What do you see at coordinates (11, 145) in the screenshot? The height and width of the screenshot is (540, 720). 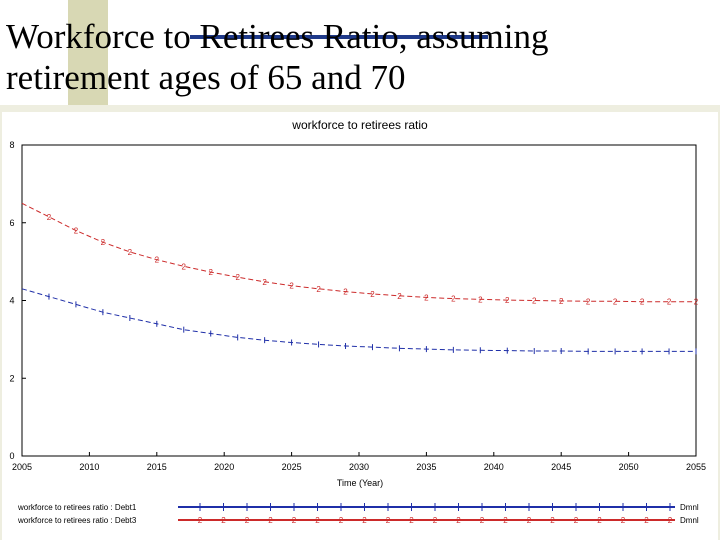 I see `y-tick-label: 8` at bounding box center [11, 145].